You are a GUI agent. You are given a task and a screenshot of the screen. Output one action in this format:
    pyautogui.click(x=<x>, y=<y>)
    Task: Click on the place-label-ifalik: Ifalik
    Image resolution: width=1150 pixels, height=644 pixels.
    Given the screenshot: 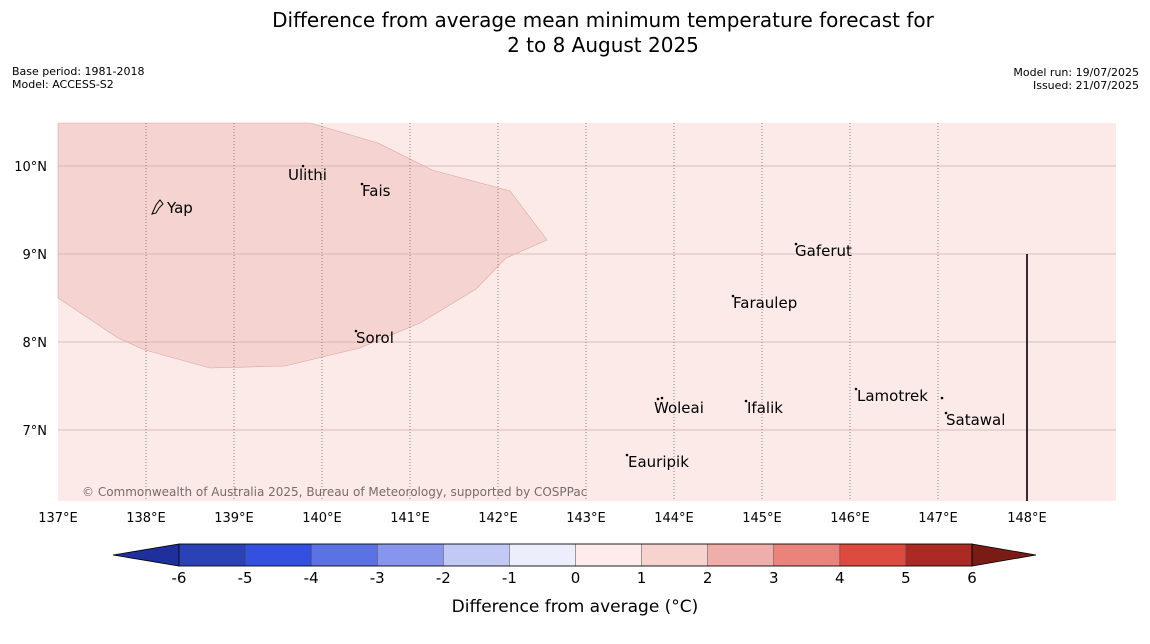 What is the action you would take?
    pyautogui.click(x=765, y=408)
    